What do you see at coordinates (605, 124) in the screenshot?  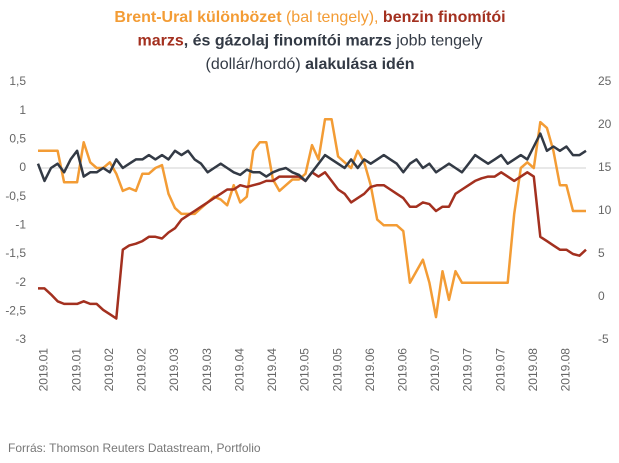 I see `y2-tick-label: 20` at bounding box center [605, 124].